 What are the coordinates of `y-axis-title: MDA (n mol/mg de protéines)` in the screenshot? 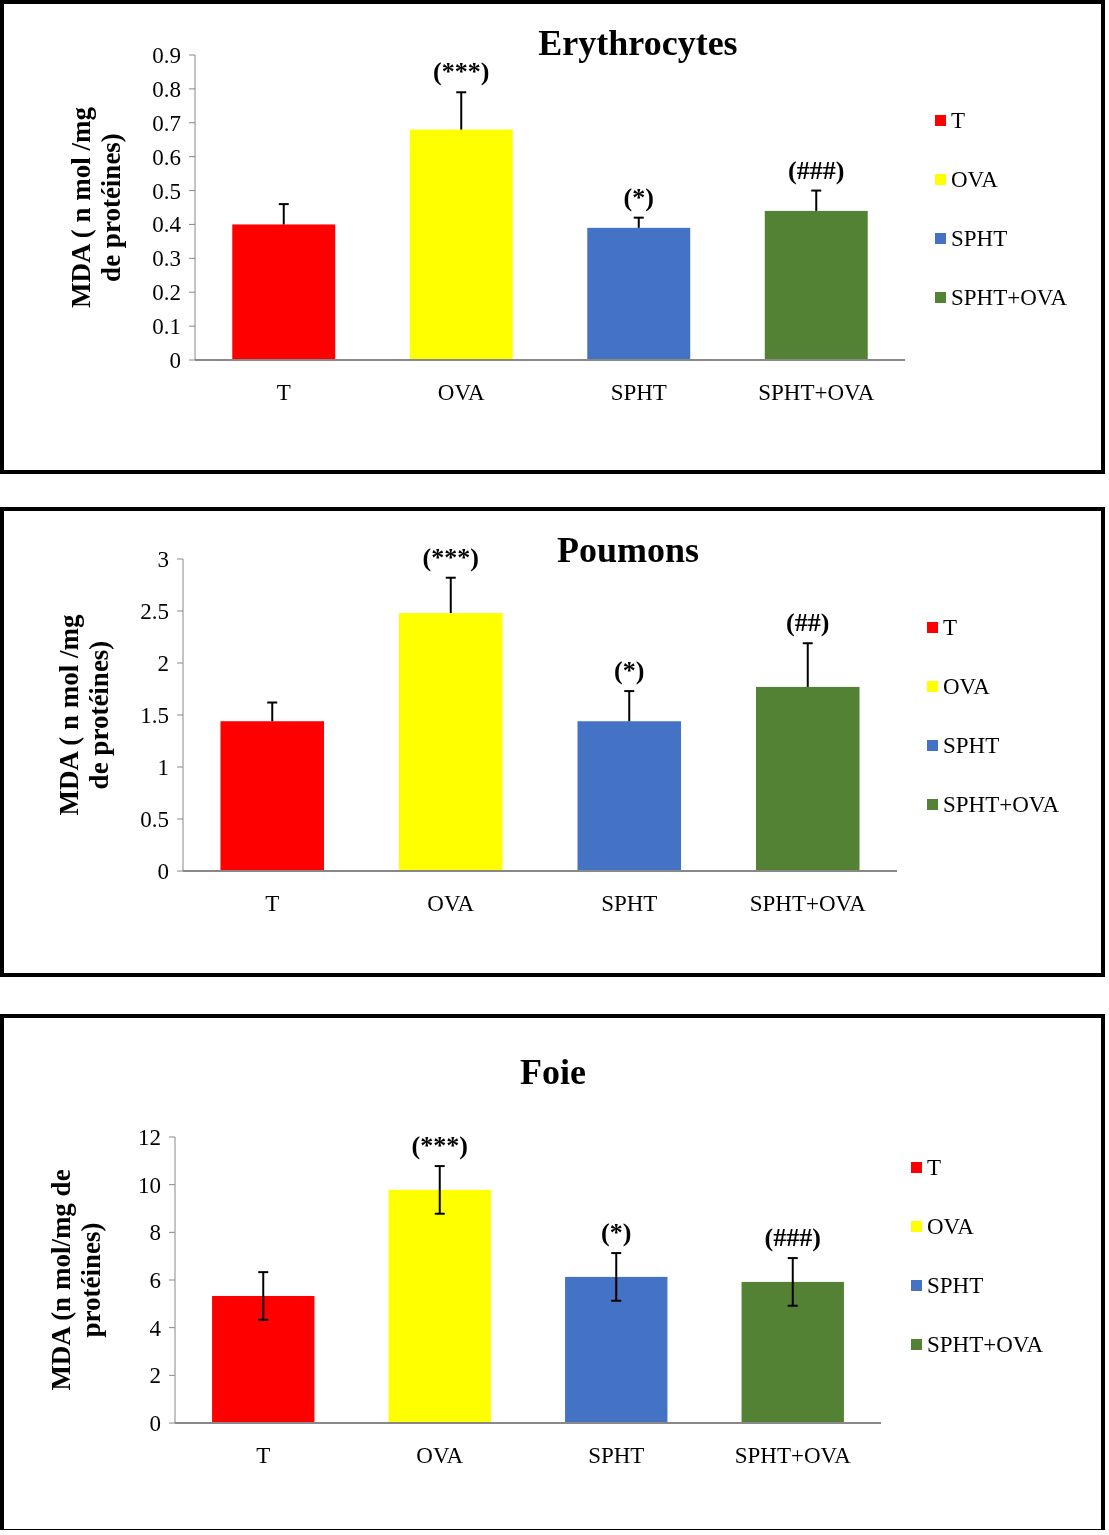 It's located at (76, 1280).